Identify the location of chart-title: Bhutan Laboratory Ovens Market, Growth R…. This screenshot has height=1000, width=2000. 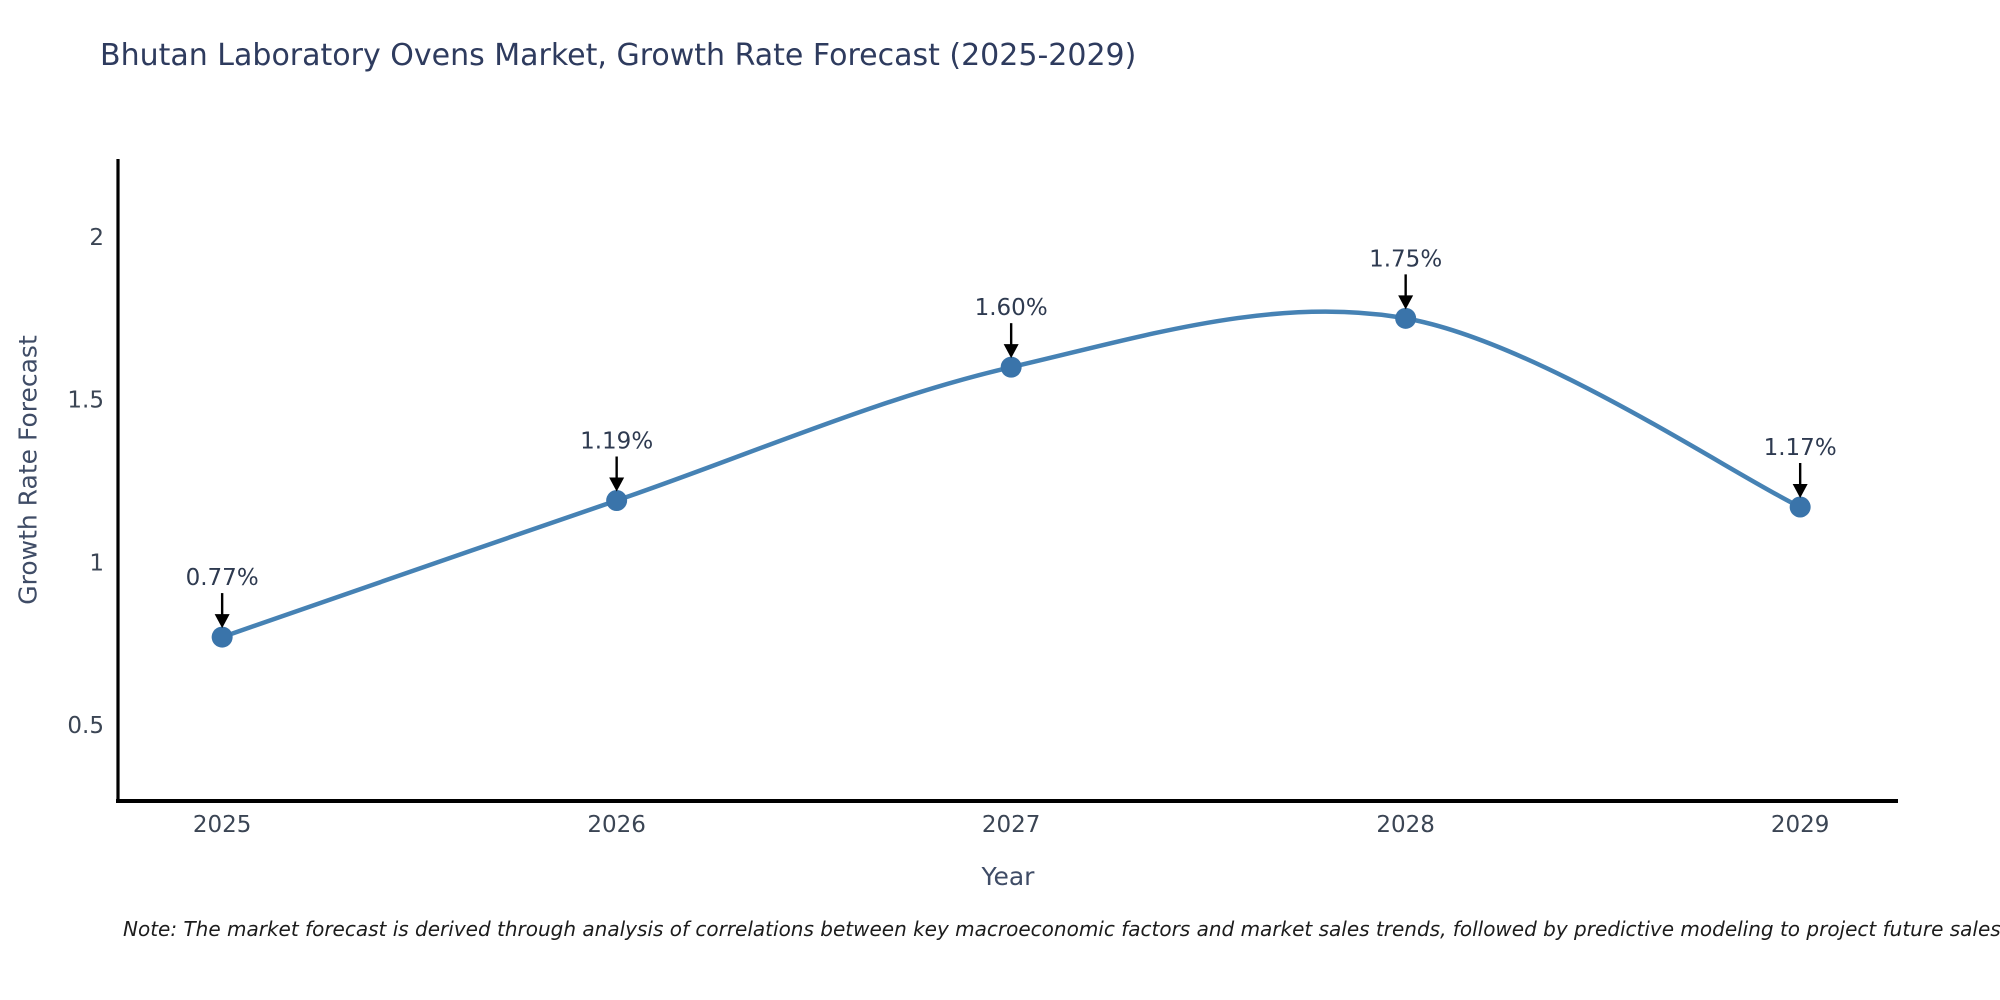
(618, 55).